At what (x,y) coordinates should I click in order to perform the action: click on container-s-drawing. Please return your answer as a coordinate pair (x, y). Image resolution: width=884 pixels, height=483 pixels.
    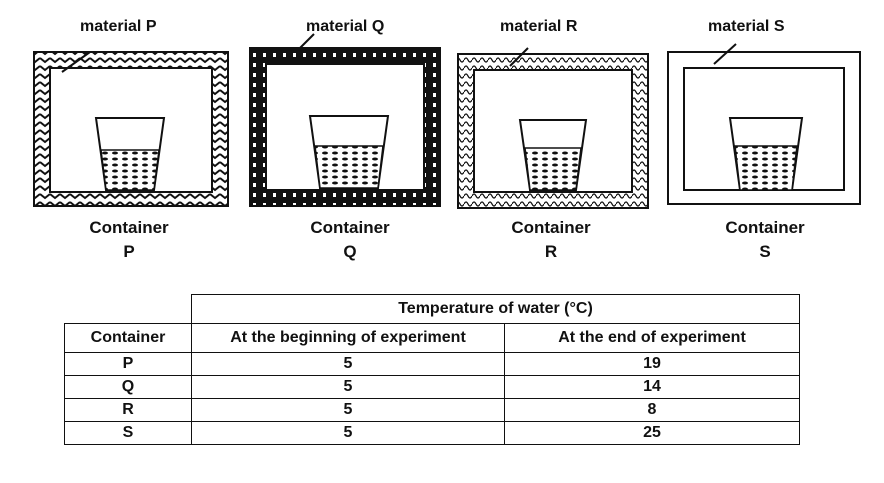
    Looking at the image, I should click on (764, 124).